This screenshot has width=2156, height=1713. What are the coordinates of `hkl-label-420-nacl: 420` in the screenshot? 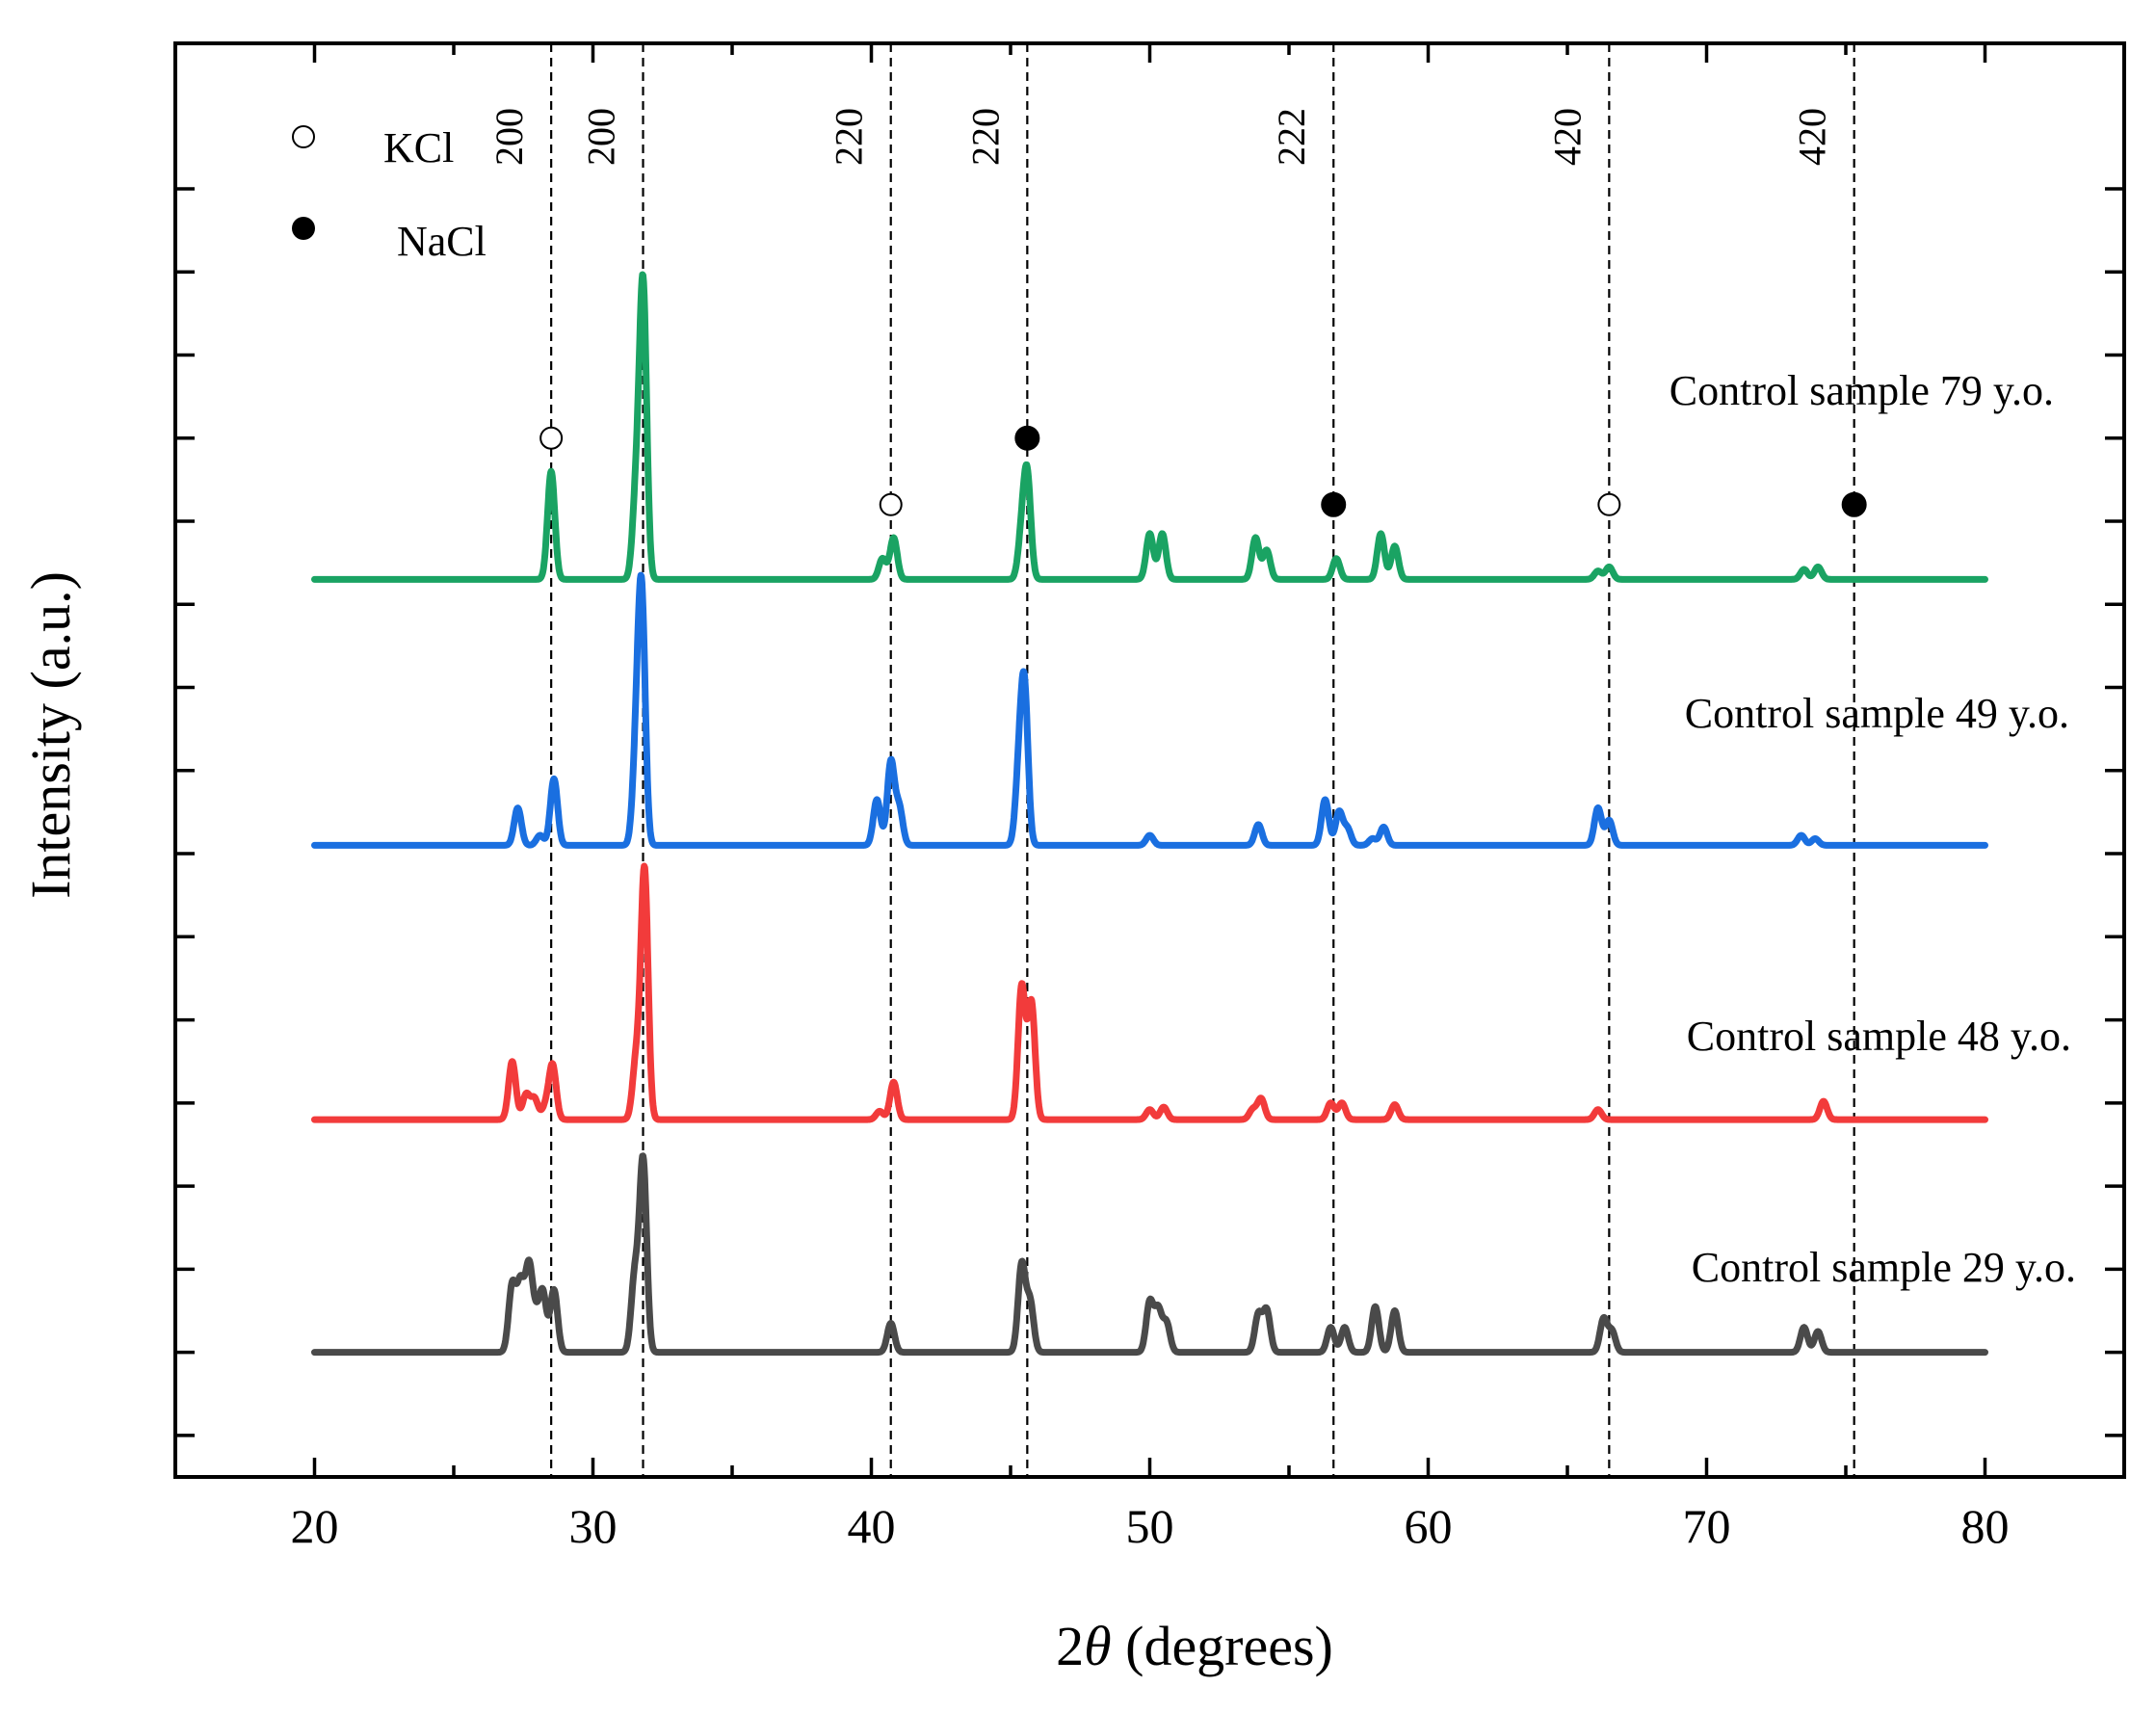 It's located at (1812, 137).